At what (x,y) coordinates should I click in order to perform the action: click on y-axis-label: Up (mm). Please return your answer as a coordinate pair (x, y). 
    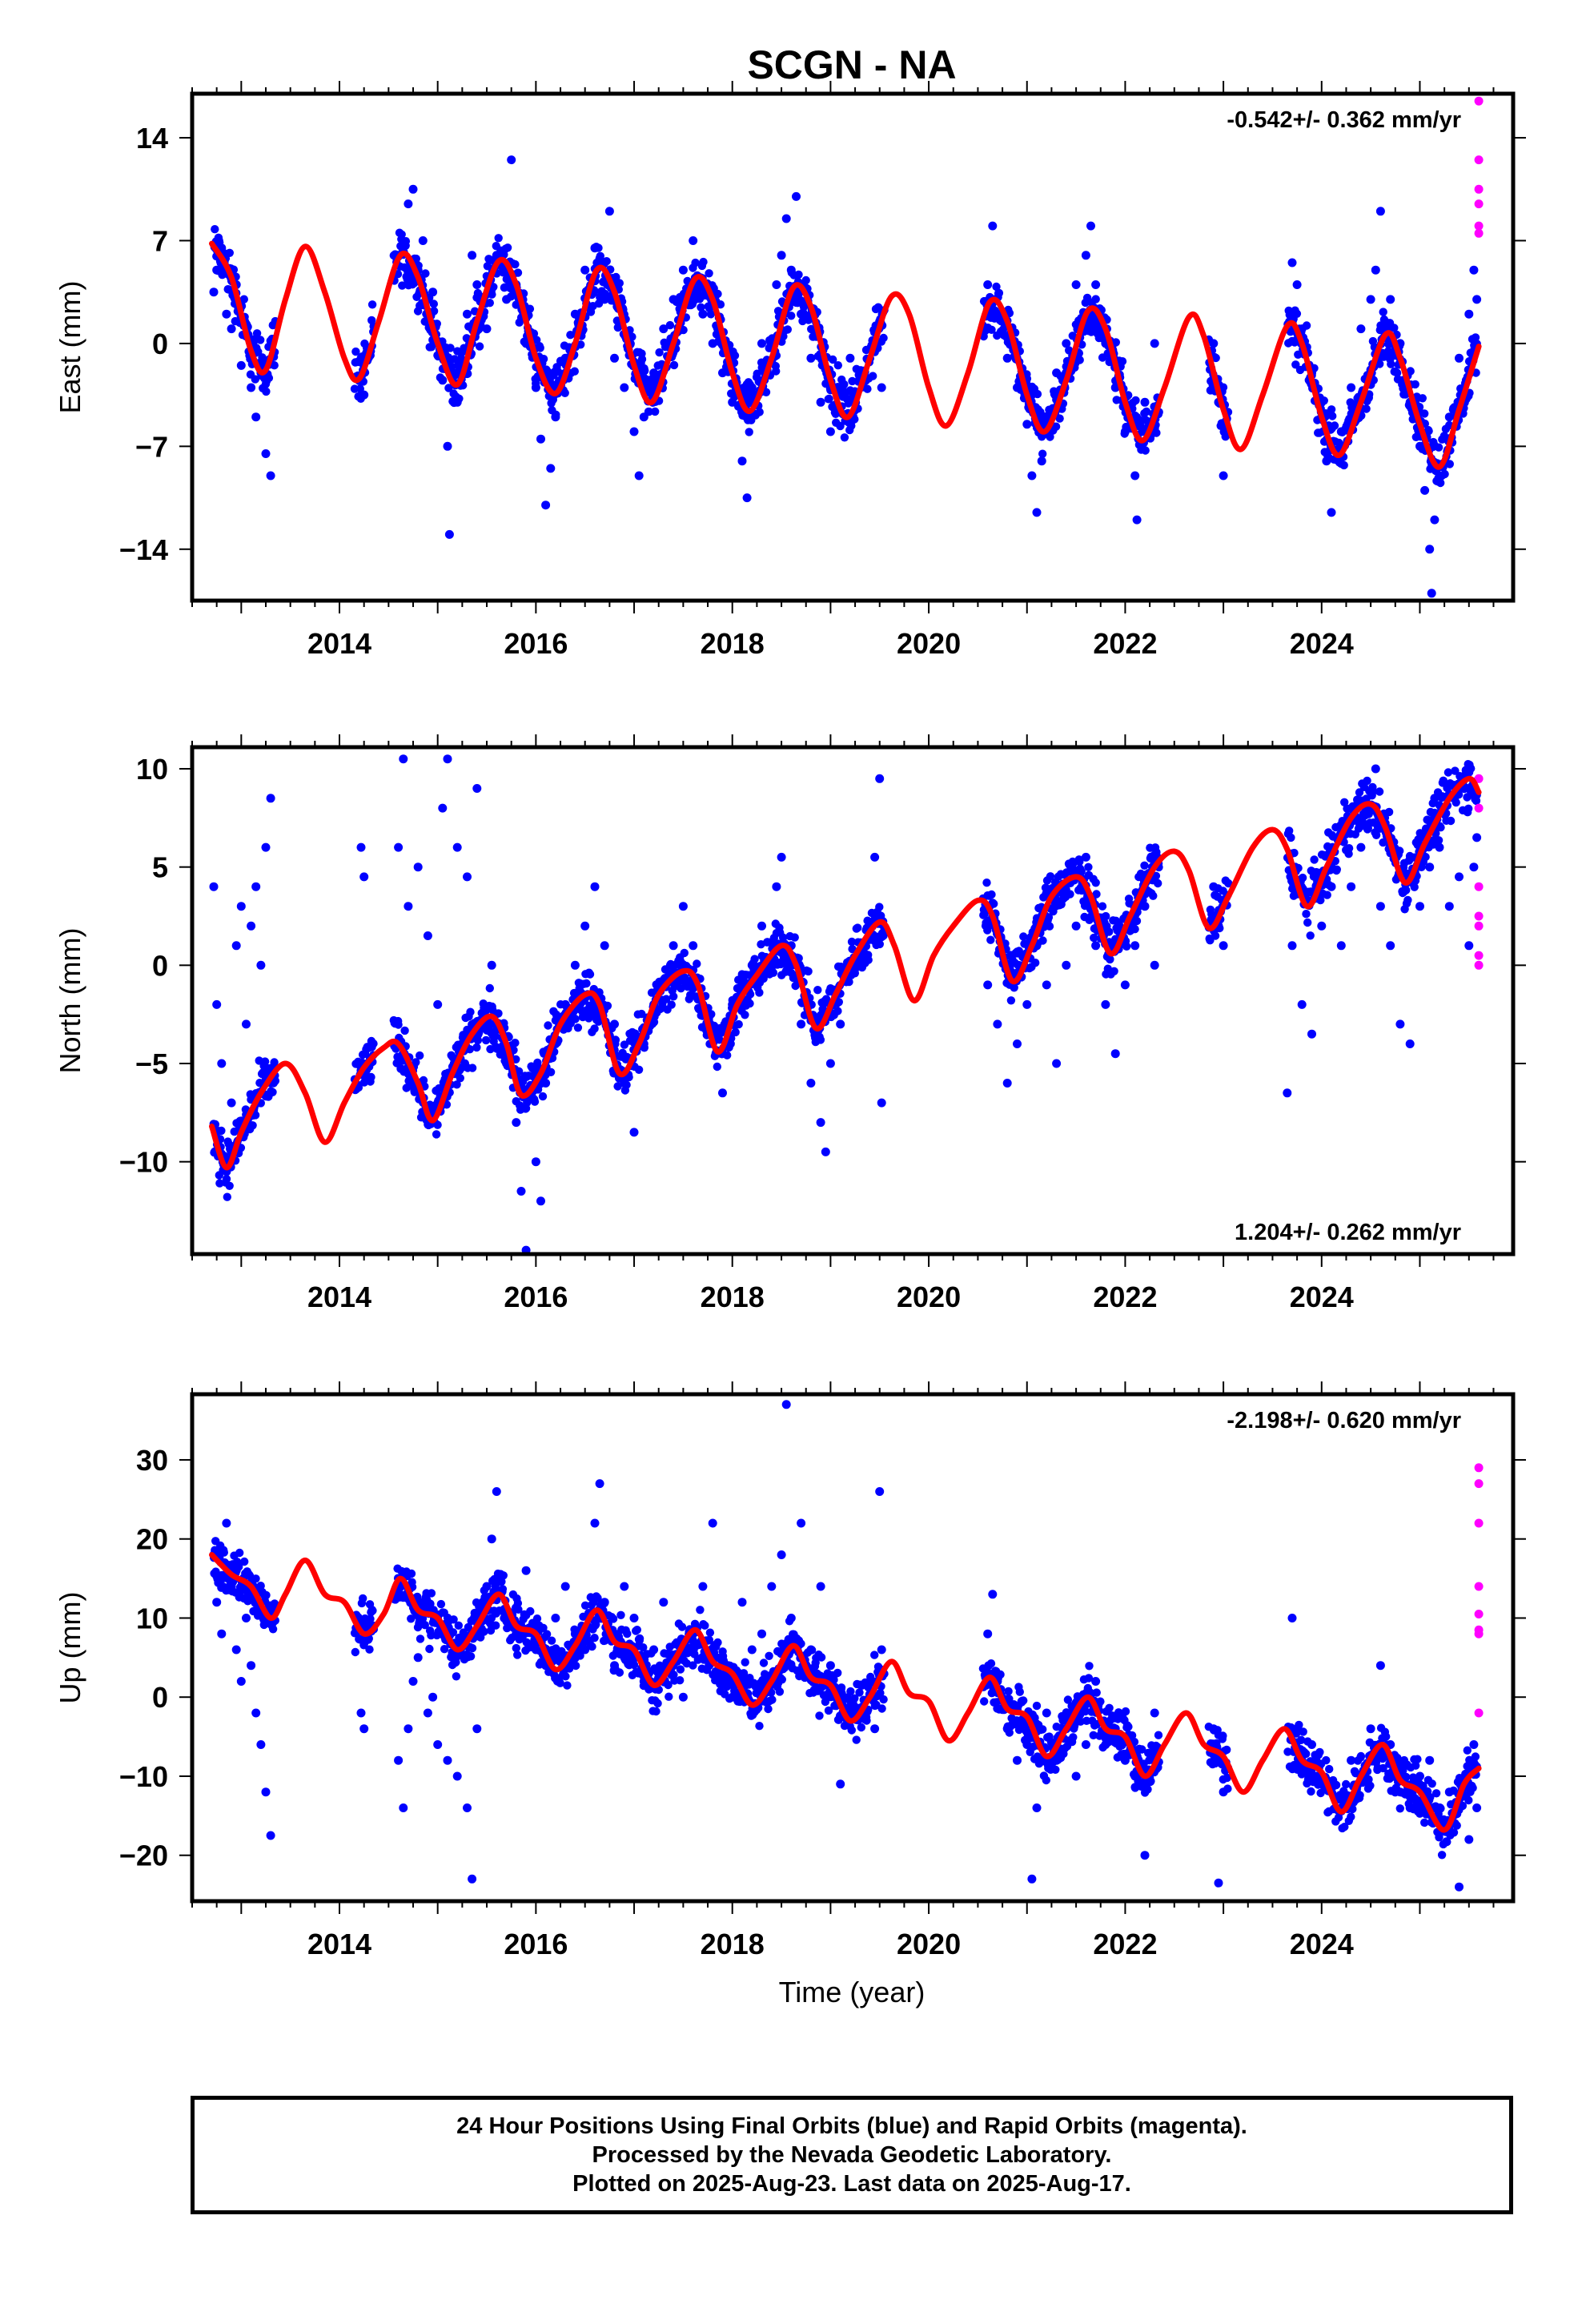
    Looking at the image, I should click on (70, 1648).